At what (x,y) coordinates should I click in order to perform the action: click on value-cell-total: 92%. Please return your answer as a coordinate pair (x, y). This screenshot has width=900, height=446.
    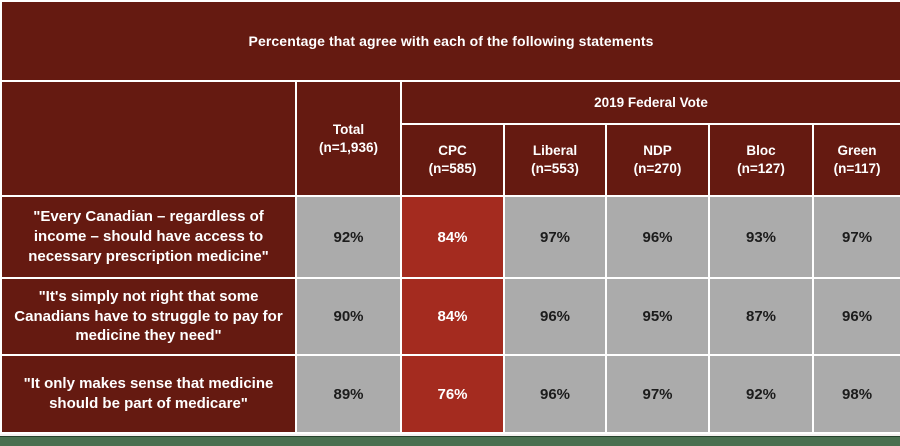
    Looking at the image, I should click on (348, 237).